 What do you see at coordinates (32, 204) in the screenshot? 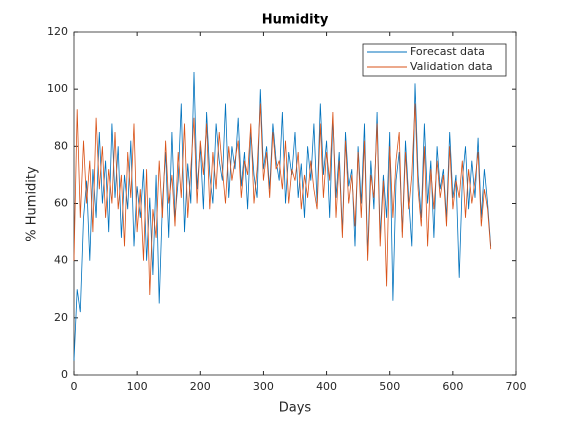
I see `y-axis-label: % Humidity` at bounding box center [32, 204].